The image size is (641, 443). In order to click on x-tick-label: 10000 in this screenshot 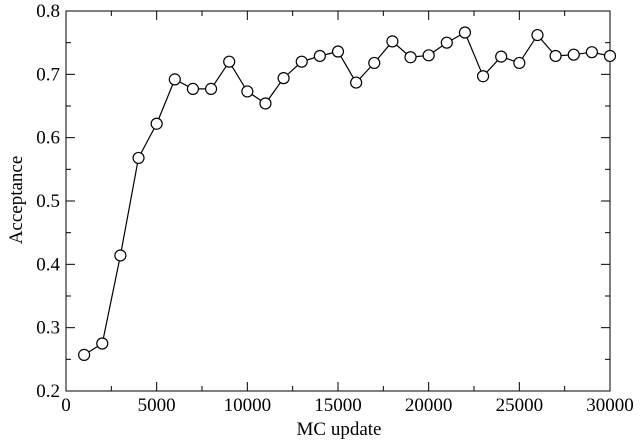, I will do `click(248, 405)`.